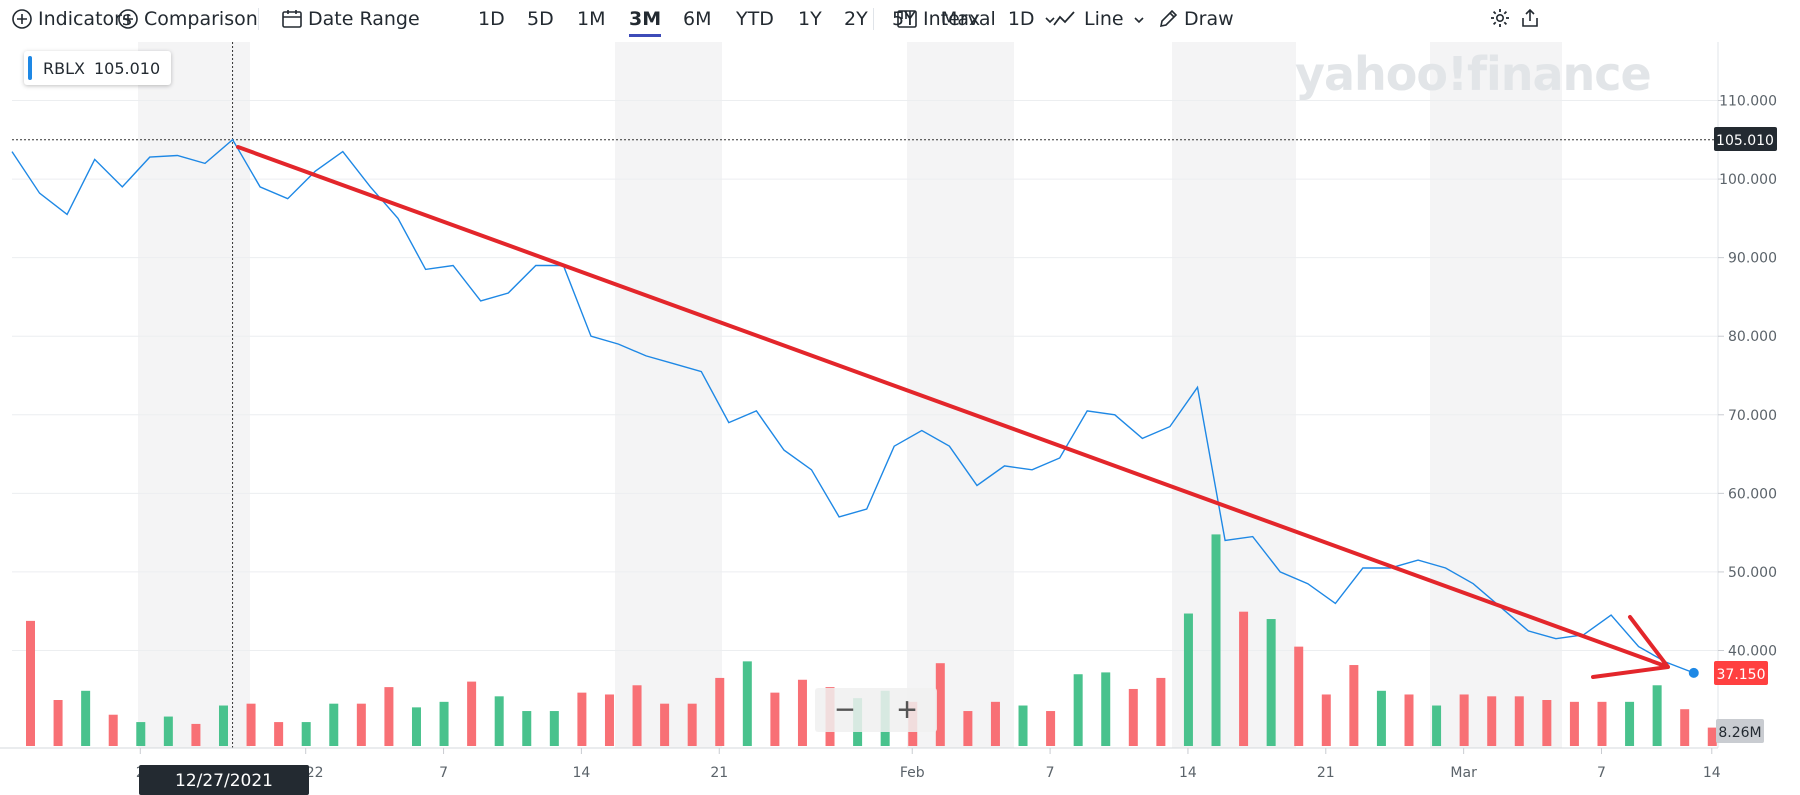  What do you see at coordinates (30, 68) in the screenshot?
I see `series-color-marker` at bounding box center [30, 68].